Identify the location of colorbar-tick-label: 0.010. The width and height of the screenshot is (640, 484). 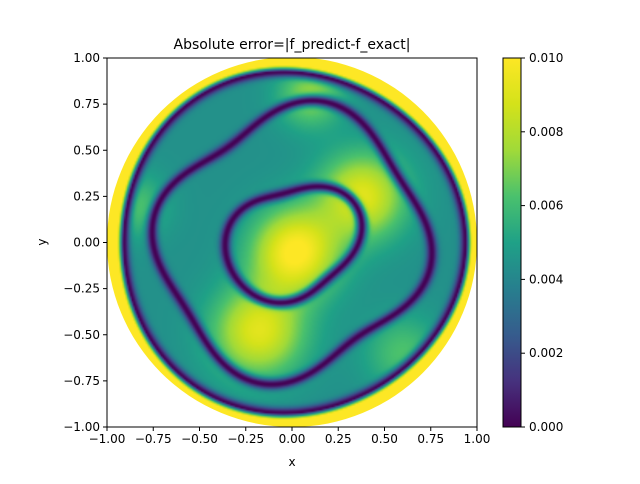
(546, 58).